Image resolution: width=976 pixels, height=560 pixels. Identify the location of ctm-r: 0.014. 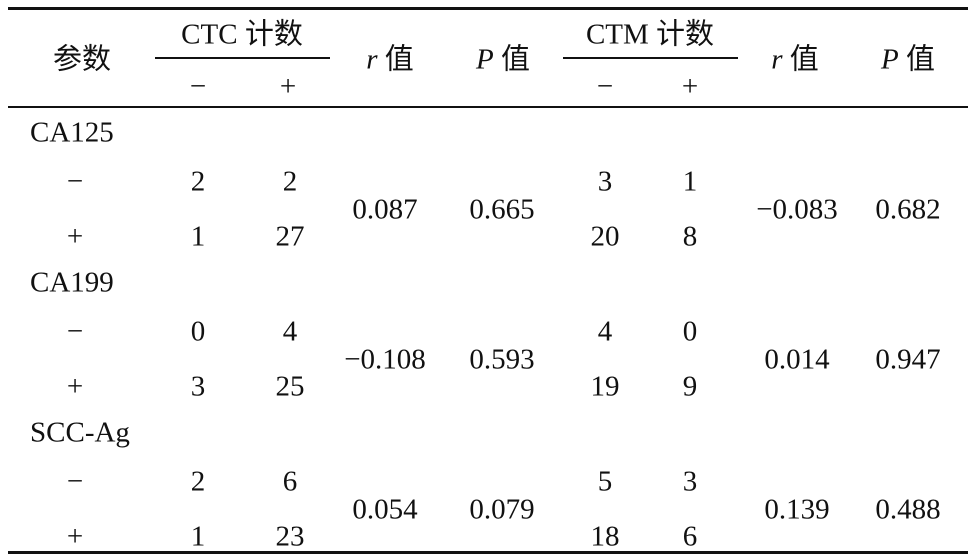
(797, 359).